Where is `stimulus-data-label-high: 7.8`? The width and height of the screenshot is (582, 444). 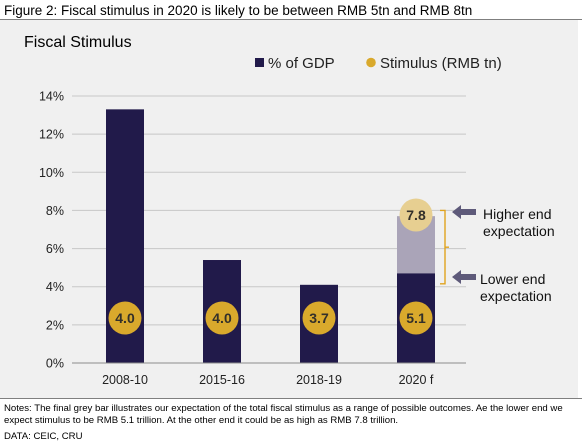
stimulus-data-label-high: 7.8 is located at coordinates (416, 215).